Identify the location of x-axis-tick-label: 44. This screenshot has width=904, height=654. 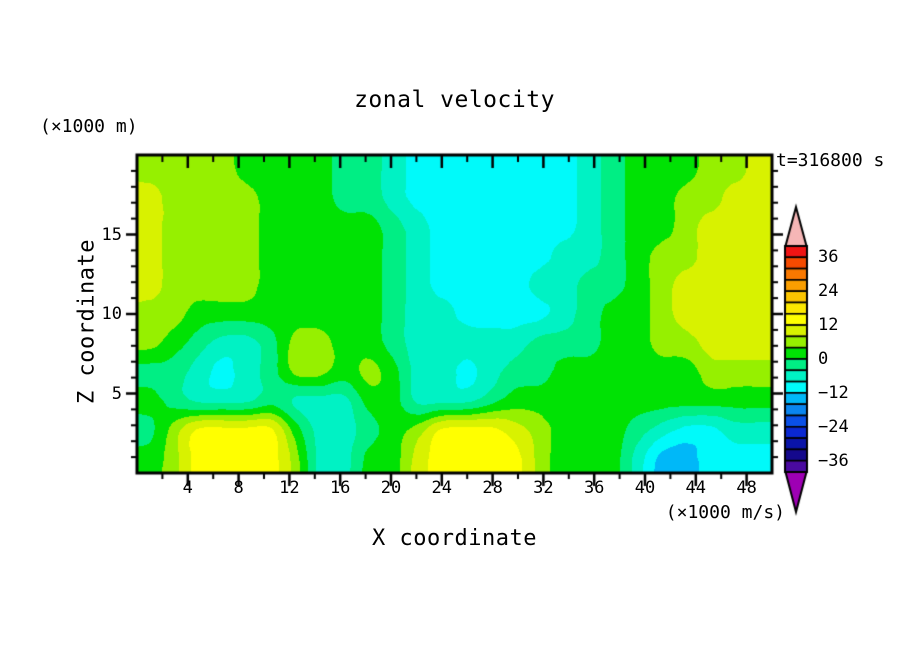
(696, 488).